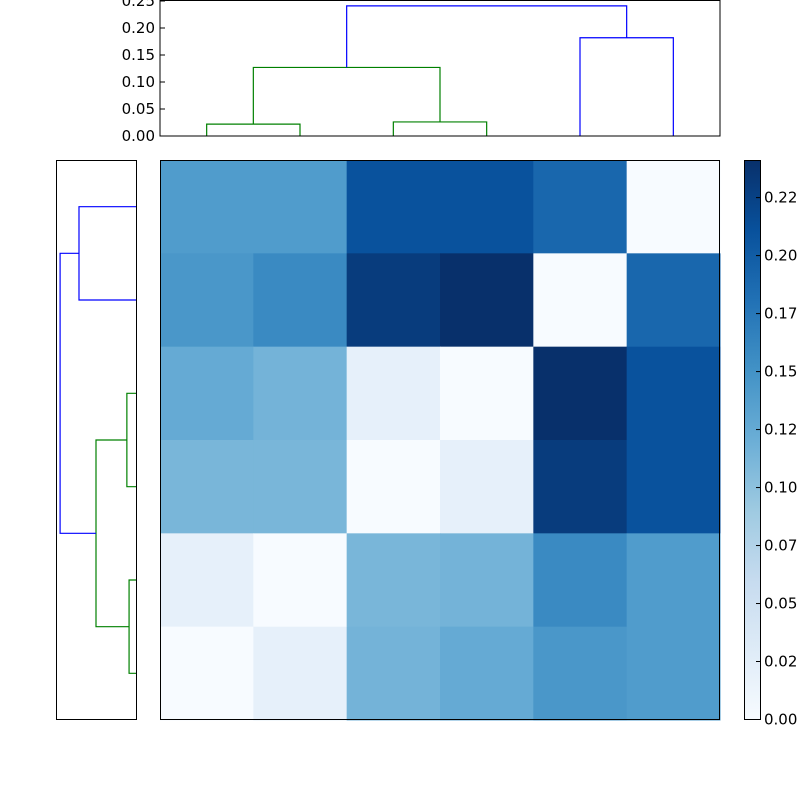 This screenshot has height=800, width=800. I want to click on colorbar-tick-label: 0.17, so click(780, 314).